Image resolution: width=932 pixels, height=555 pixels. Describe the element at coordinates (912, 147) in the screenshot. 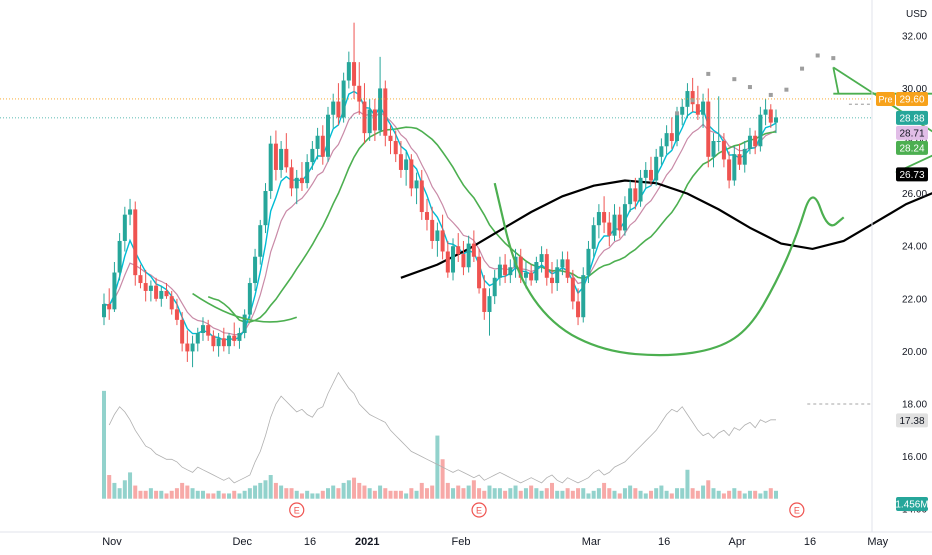

I see `price-label-ma_green: 28.24` at that location.